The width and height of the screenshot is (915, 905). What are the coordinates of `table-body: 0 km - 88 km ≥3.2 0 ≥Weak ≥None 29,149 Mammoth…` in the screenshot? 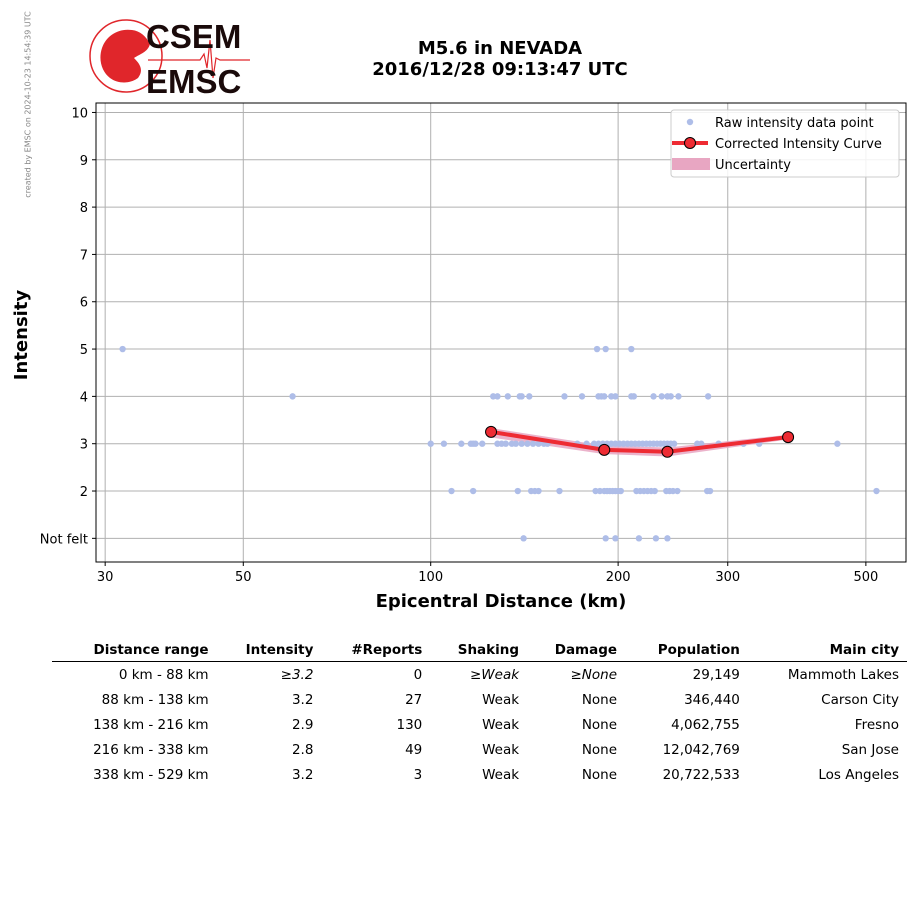 It's located at (479, 725).